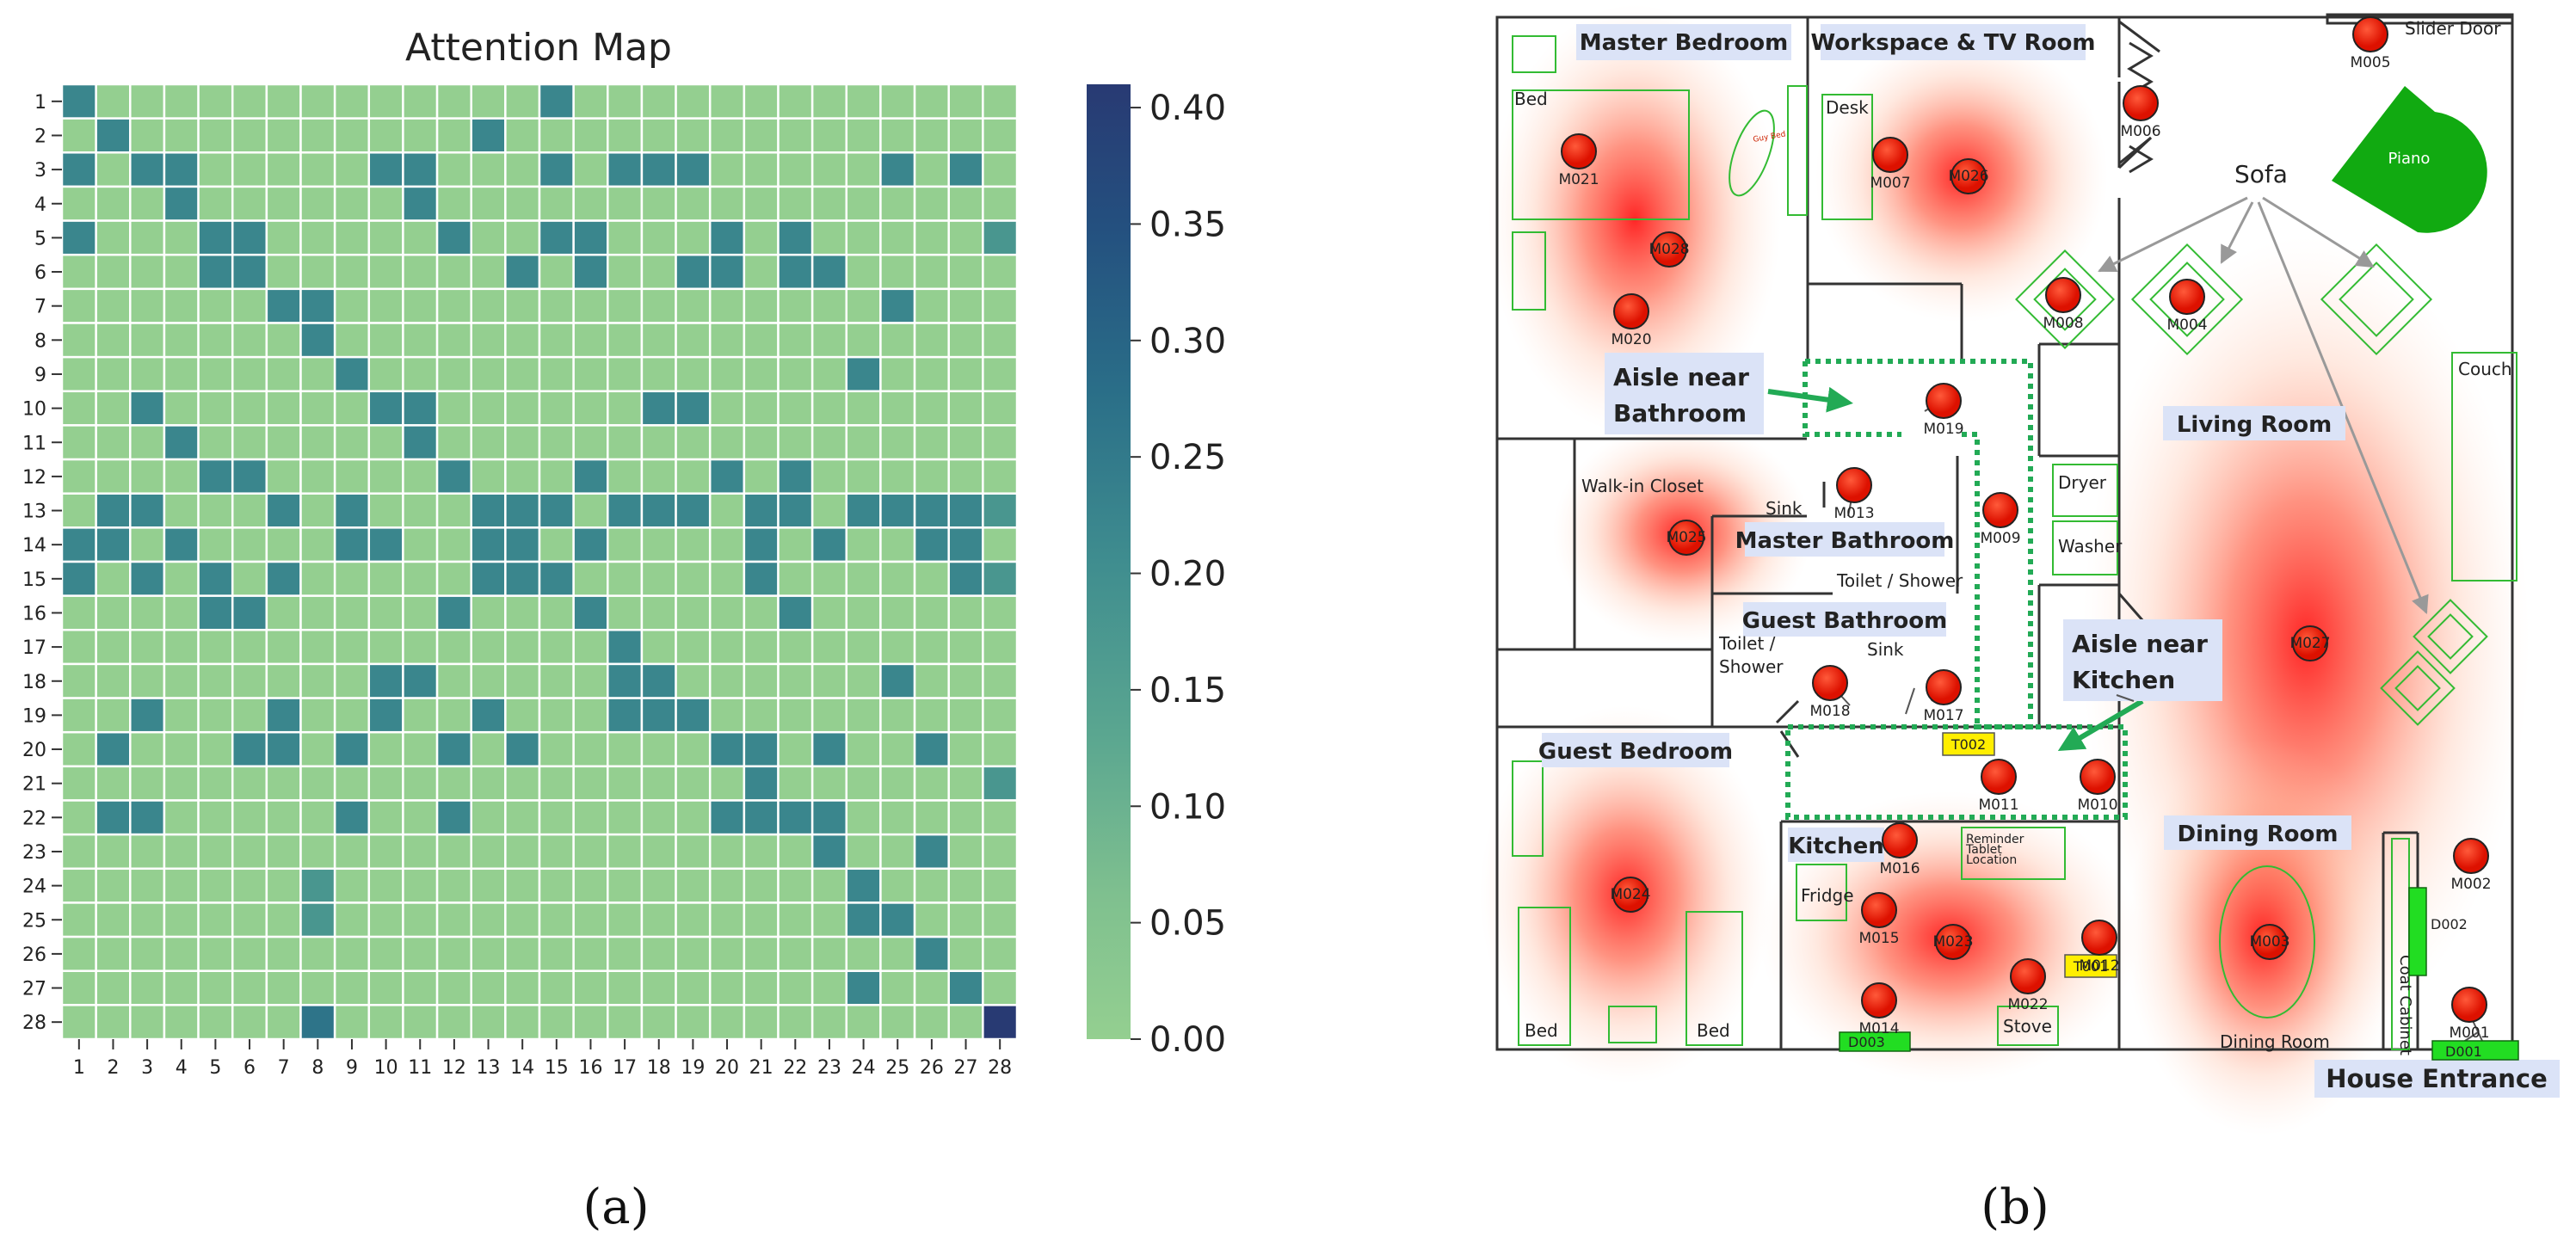  What do you see at coordinates (2409, 159) in the screenshot?
I see `piano-label: Piano` at bounding box center [2409, 159].